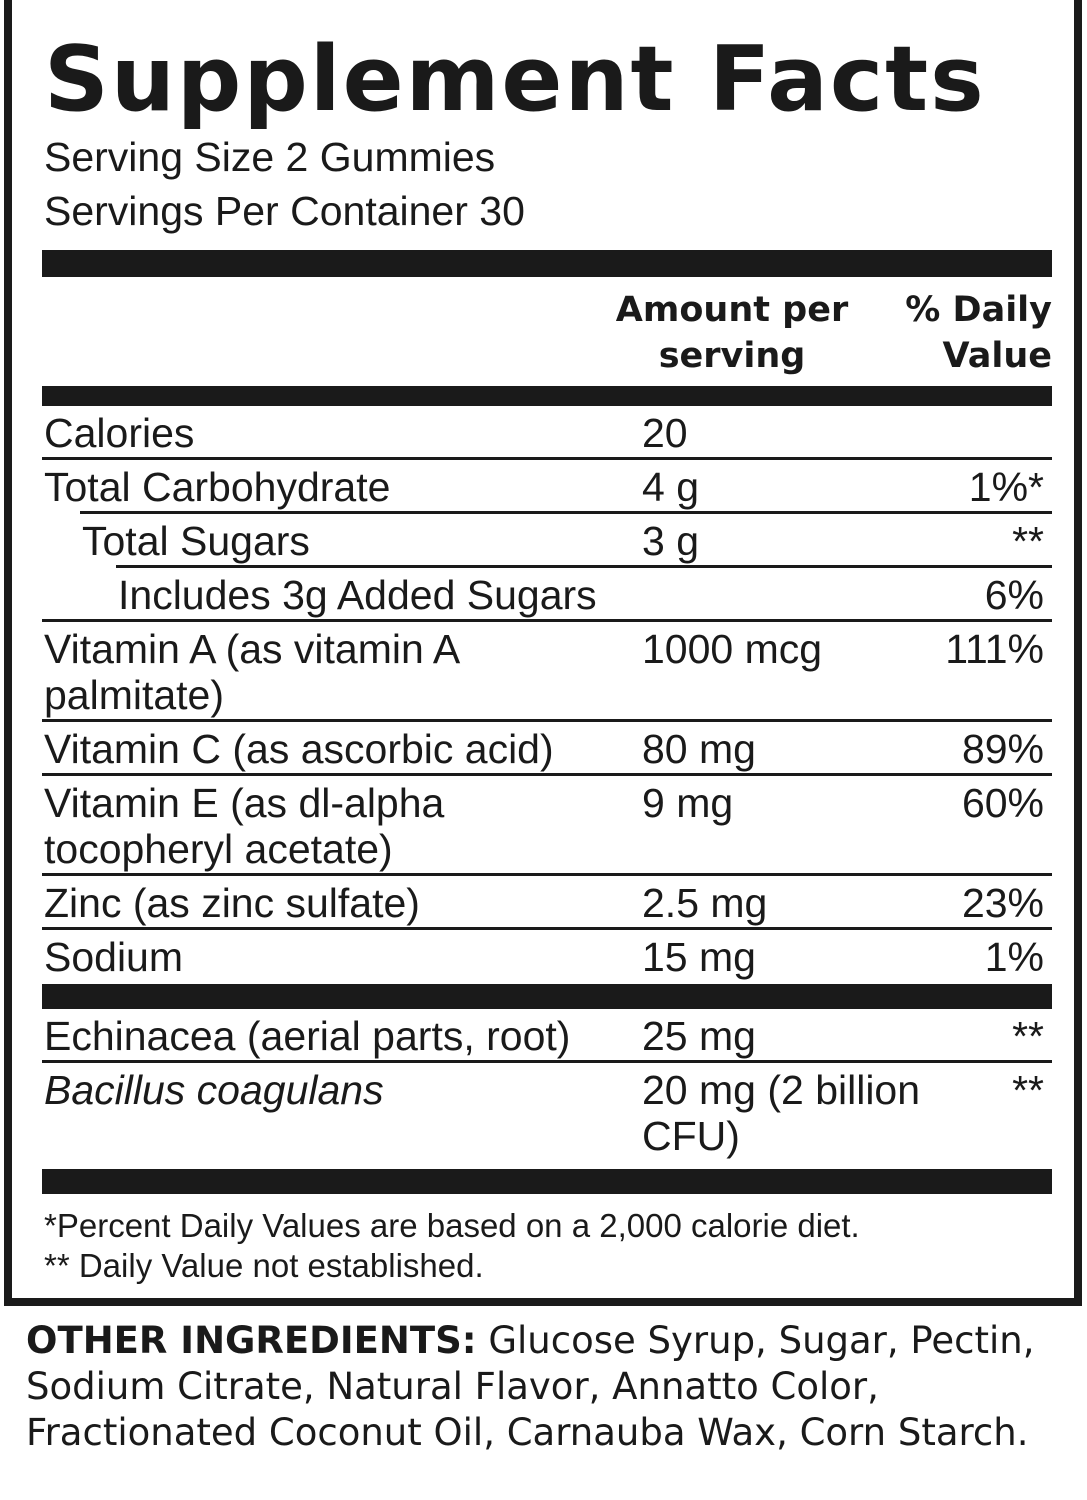 The image size is (1087, 1500). What do you see at coordinates (705, 903) in the screenshot?
I see `nutrient-amount: 2.5 mg` at bounding box center [705, 903].